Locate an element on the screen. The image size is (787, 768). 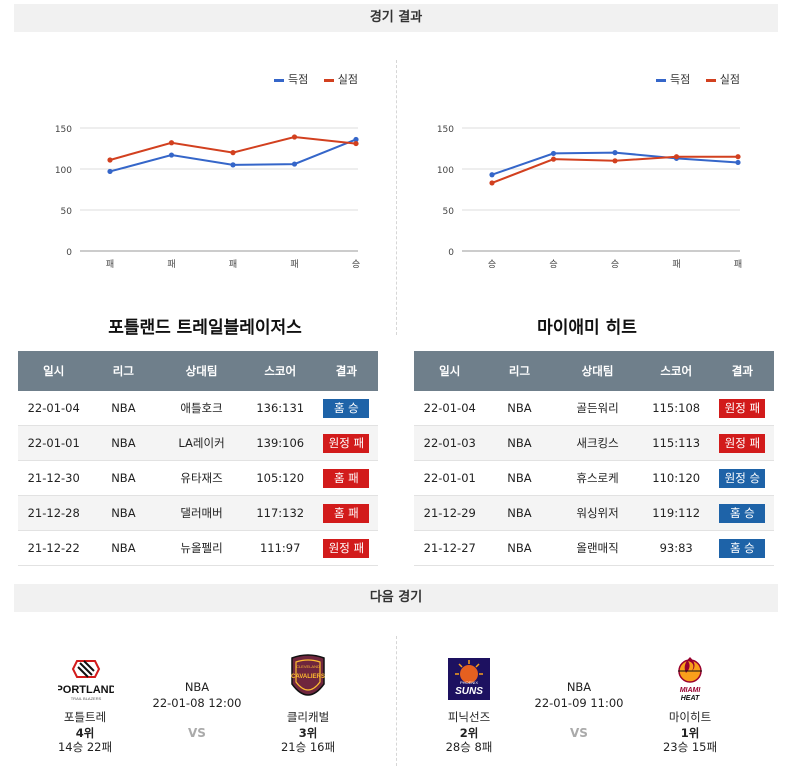
result-cell: 원정 승 is located at coordinates (742, 478).